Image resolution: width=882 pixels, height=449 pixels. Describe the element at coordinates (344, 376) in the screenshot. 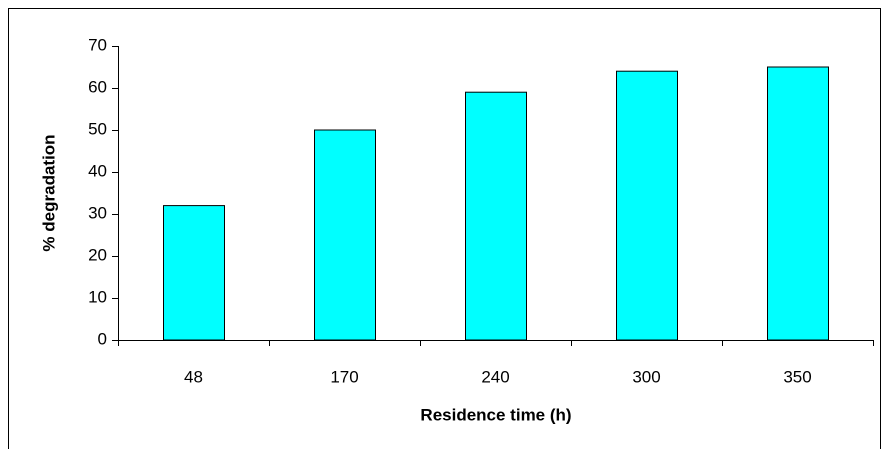

I see `x-tick-label: 170` at that location.